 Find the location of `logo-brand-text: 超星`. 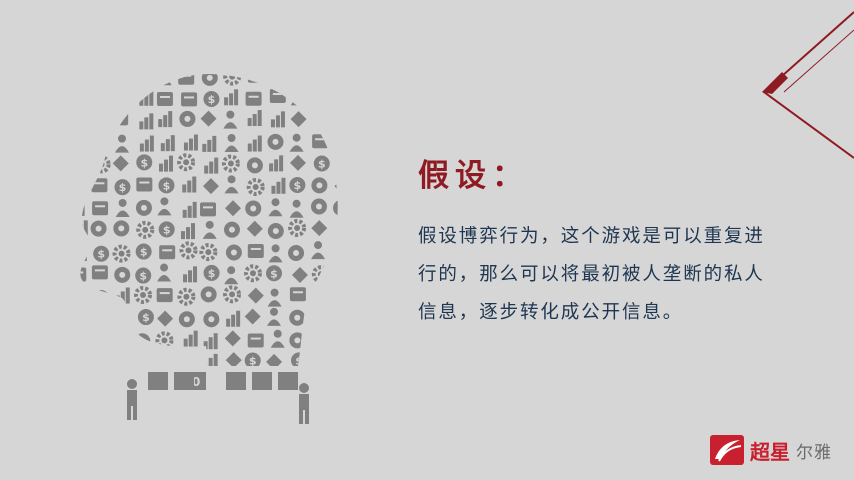

logo-brand-text: 超星 is located at coordinates (770, 451).